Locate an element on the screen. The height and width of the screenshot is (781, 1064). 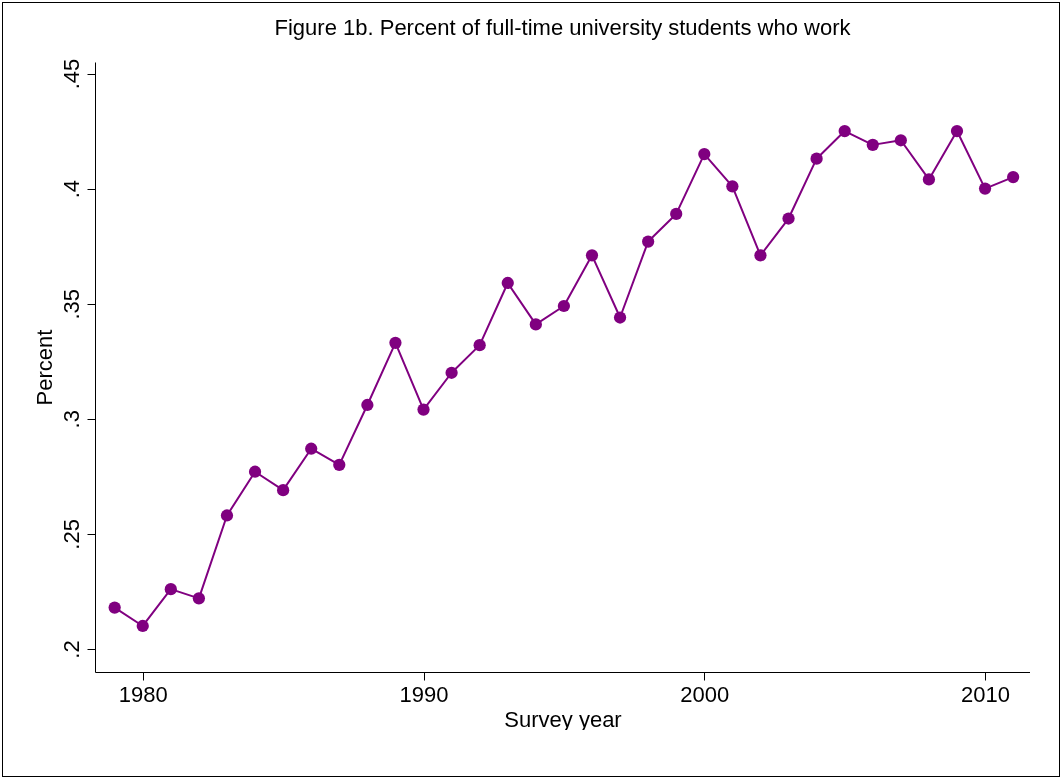
y-tick-label: .45 is located at coordinates (71, 74).